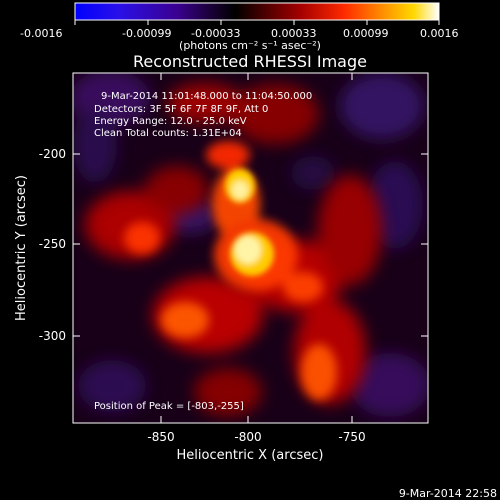 The width and height of the screenshot is (500, 500). I want to click on y-axis-label: Heliocentric Y (arcsec), so click(21, 248).